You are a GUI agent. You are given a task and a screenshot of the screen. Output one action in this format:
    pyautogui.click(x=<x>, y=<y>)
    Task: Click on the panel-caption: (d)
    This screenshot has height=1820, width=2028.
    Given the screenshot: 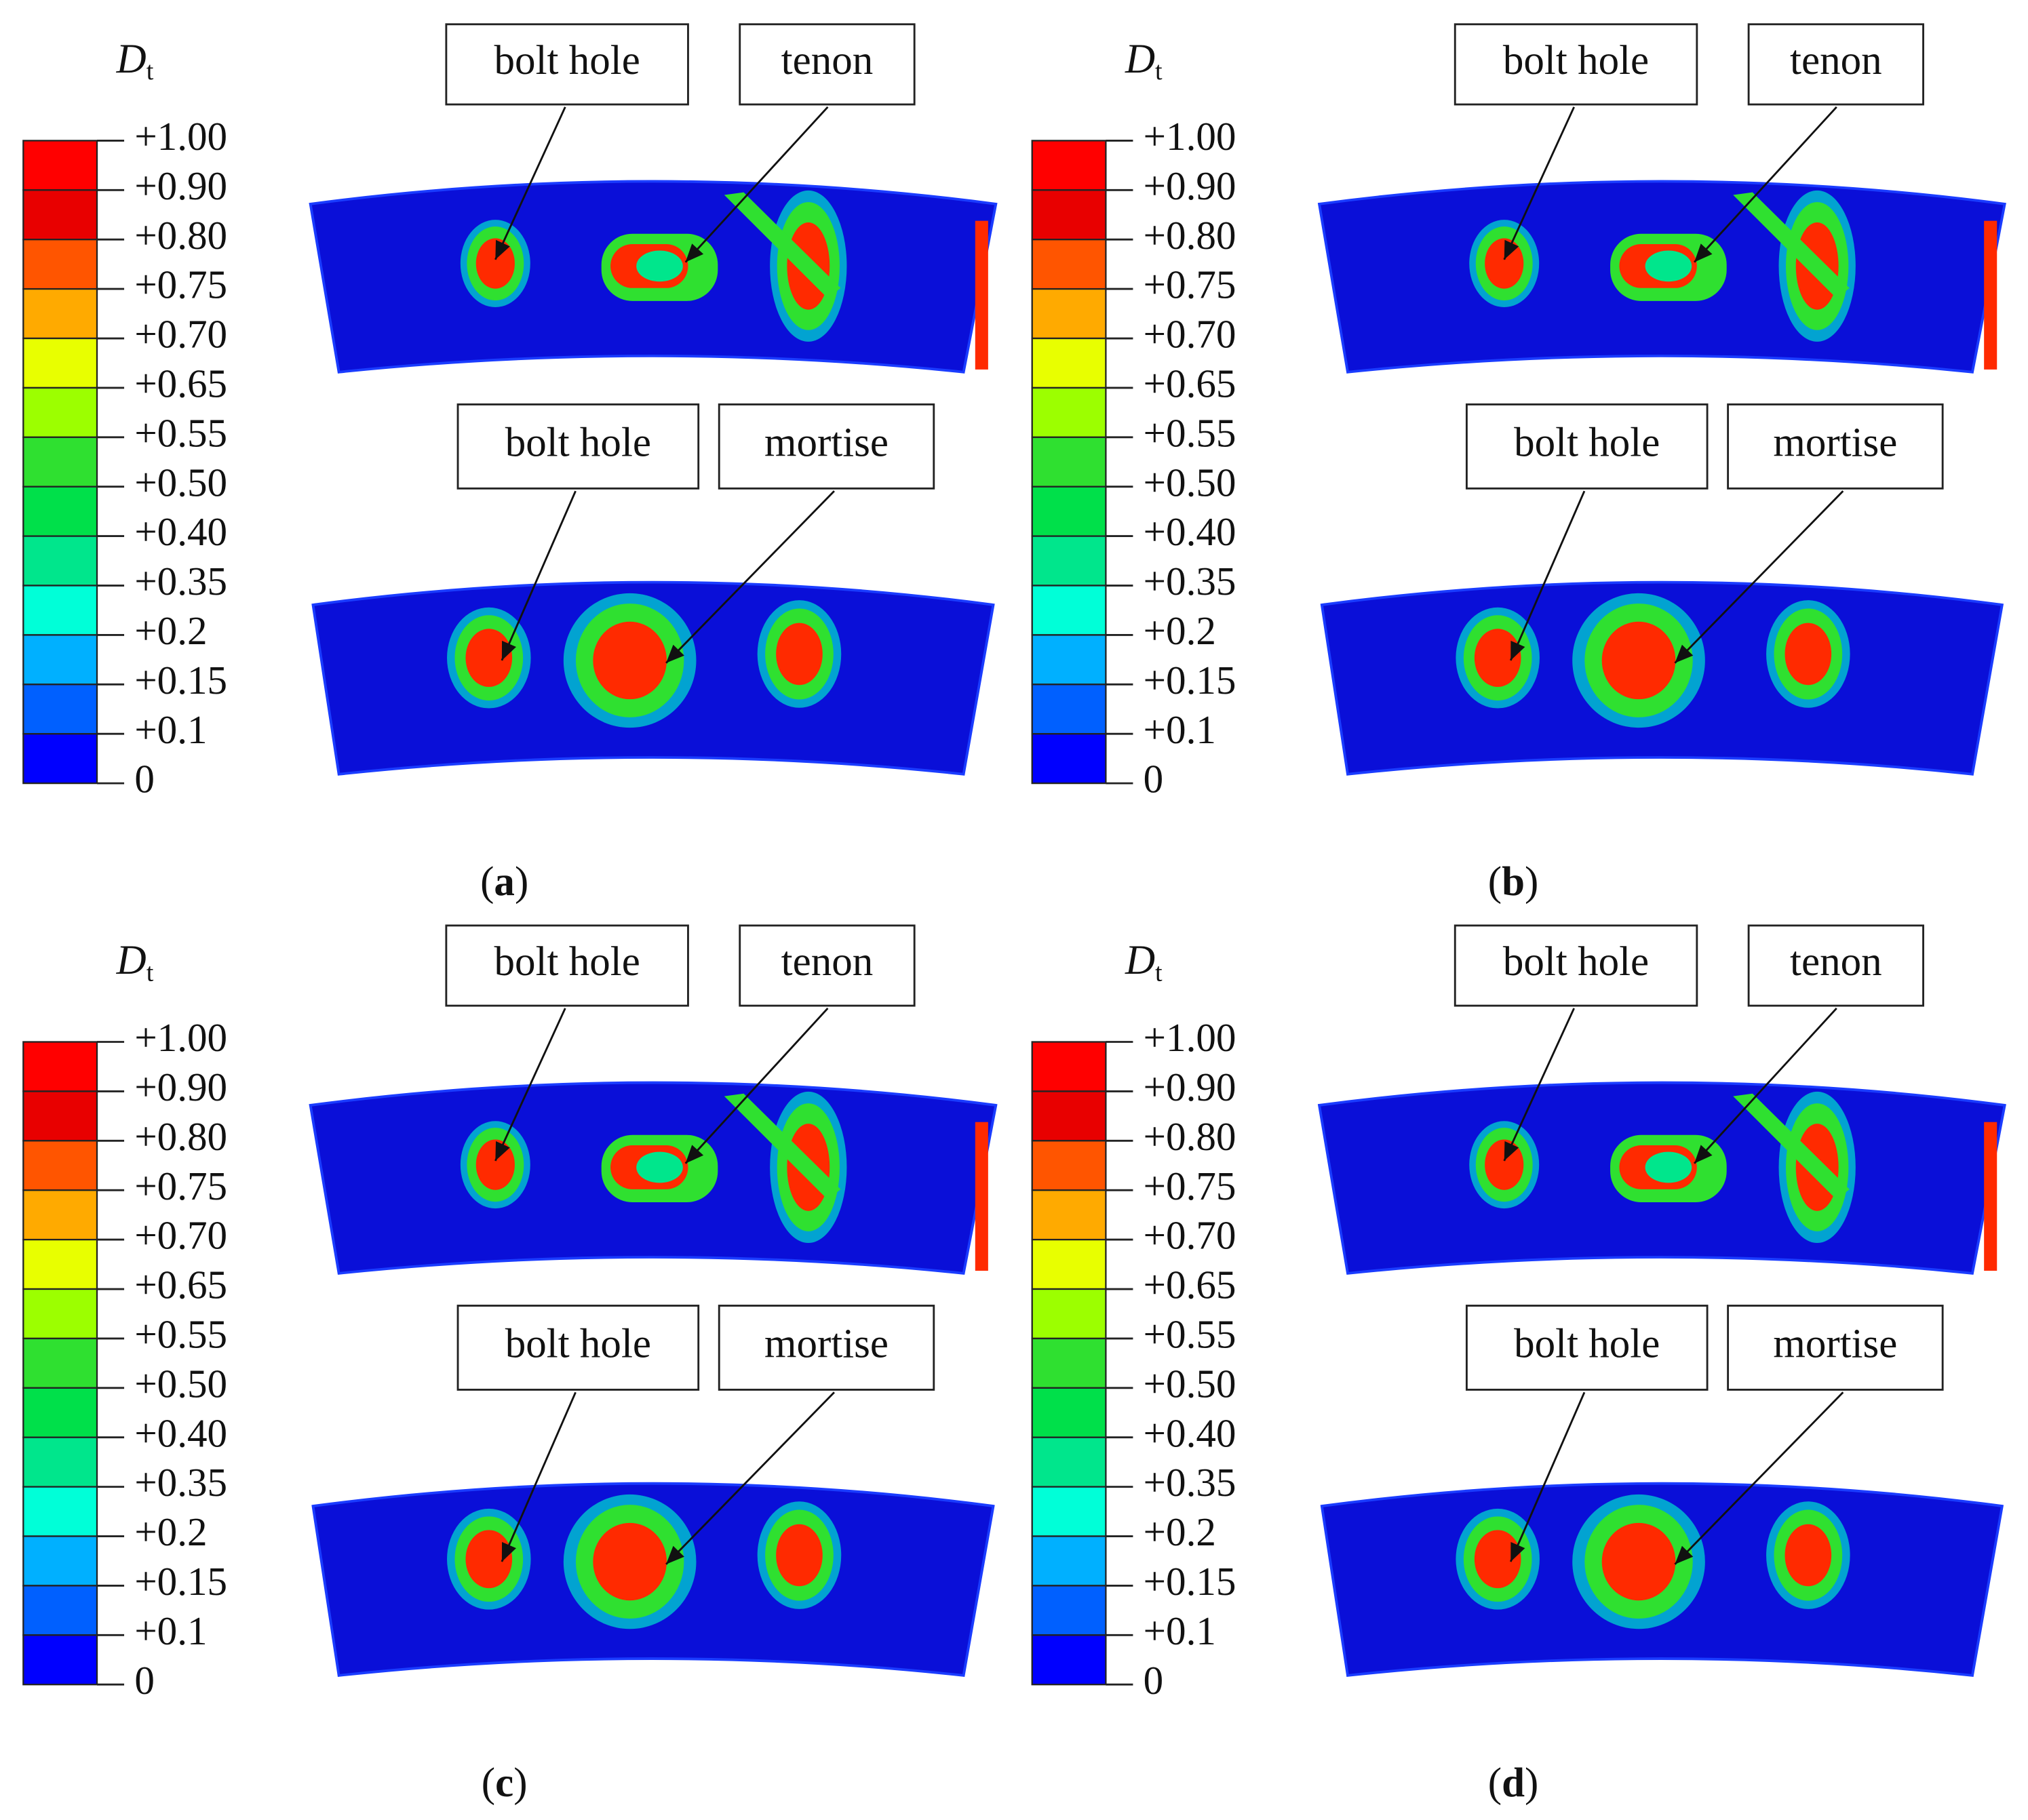 What is the action you would take?
    pyautogui.click(x=1513, y=1783)
    